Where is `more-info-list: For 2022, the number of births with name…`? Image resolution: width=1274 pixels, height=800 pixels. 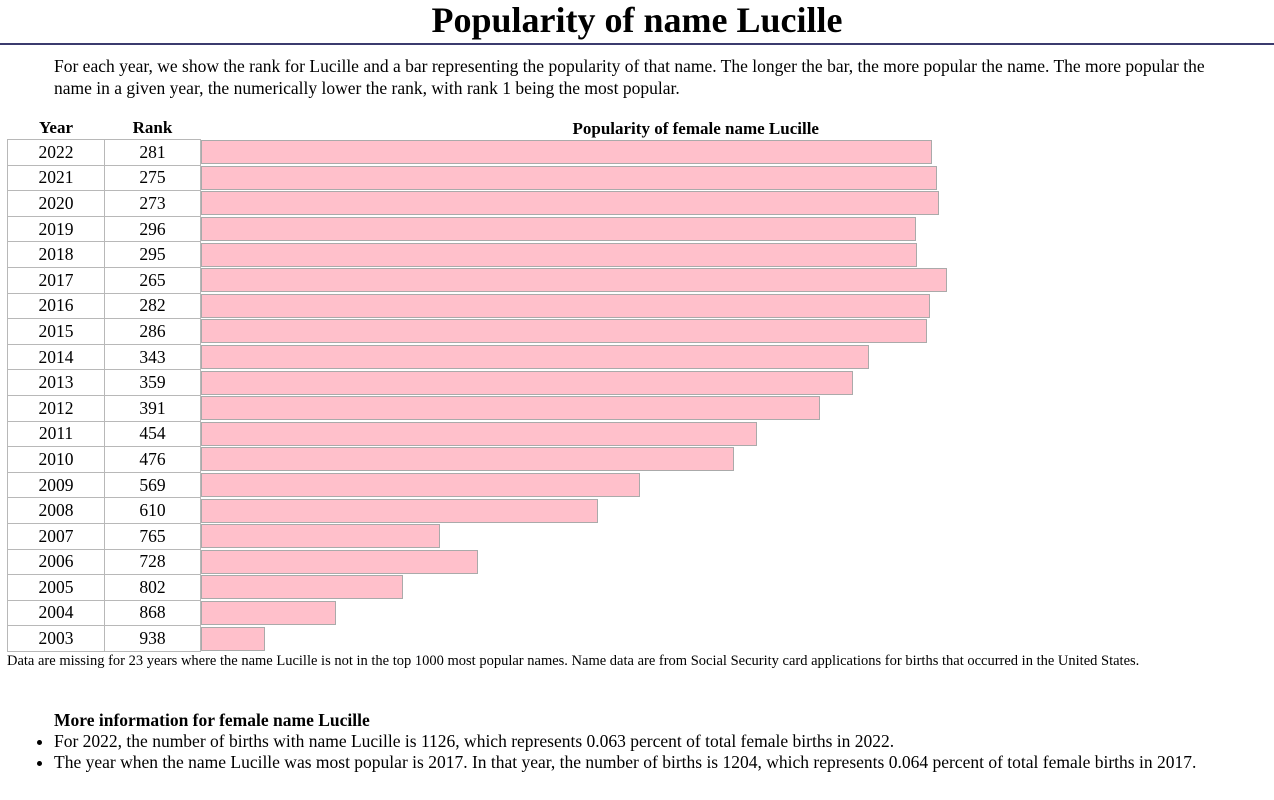 more-info-list: For 2022, the number of births with name… is located at coordinates (637, 752).